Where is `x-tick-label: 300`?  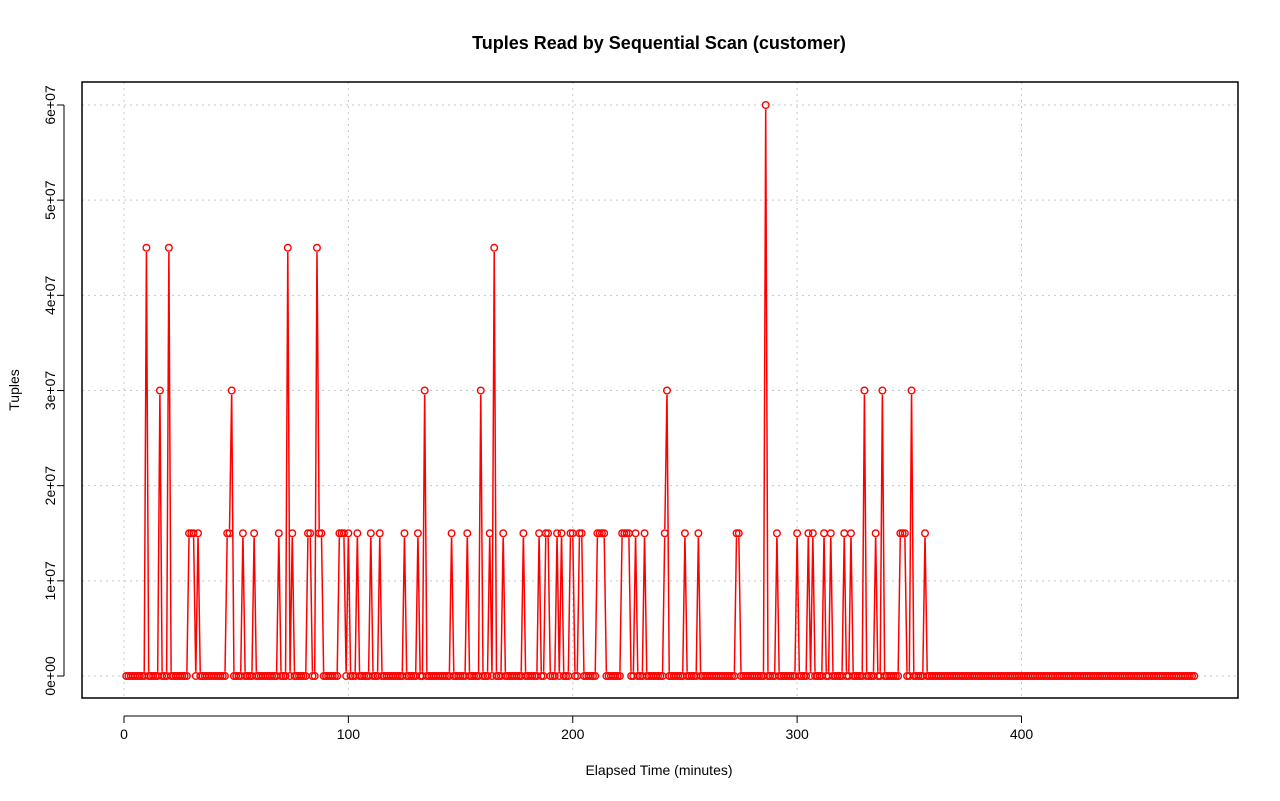 x-tick-label: 300 is located at coordinates (797, 734).